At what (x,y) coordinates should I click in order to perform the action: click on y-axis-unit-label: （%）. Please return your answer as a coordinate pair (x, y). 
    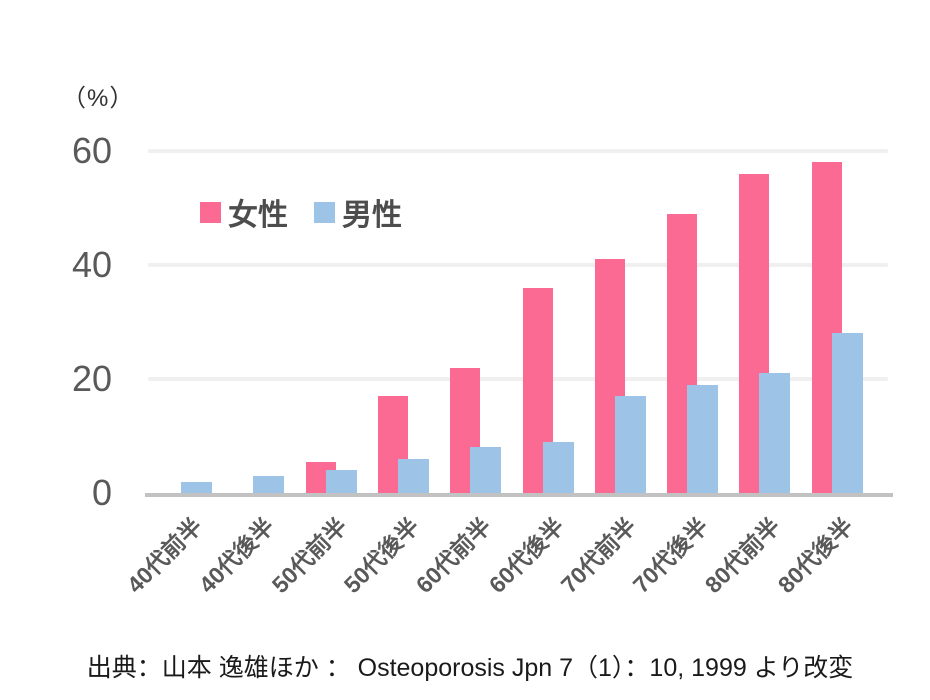
    Looking at the image, I should click on (98, 98).